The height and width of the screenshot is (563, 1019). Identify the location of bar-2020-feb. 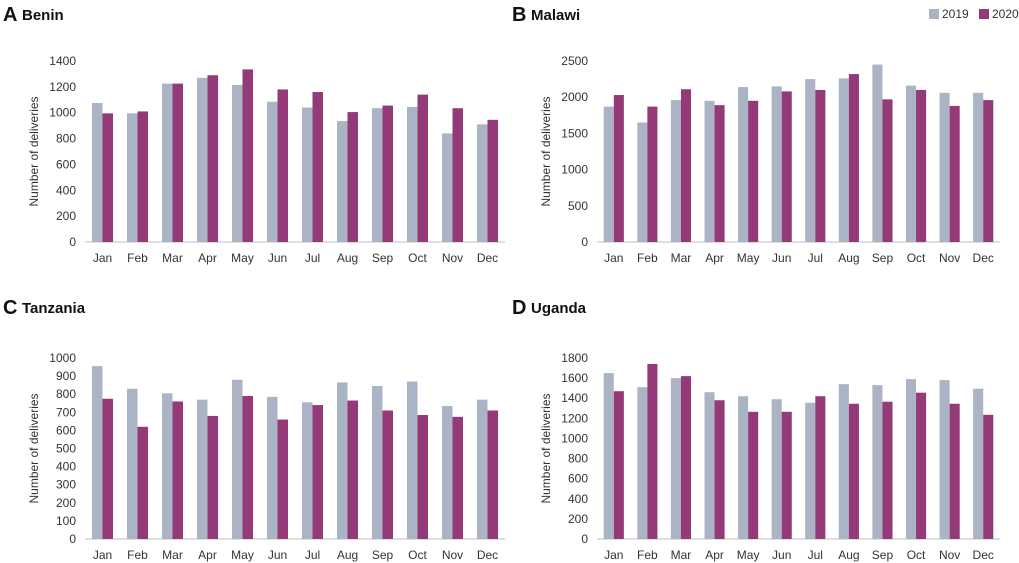
(142, 482).